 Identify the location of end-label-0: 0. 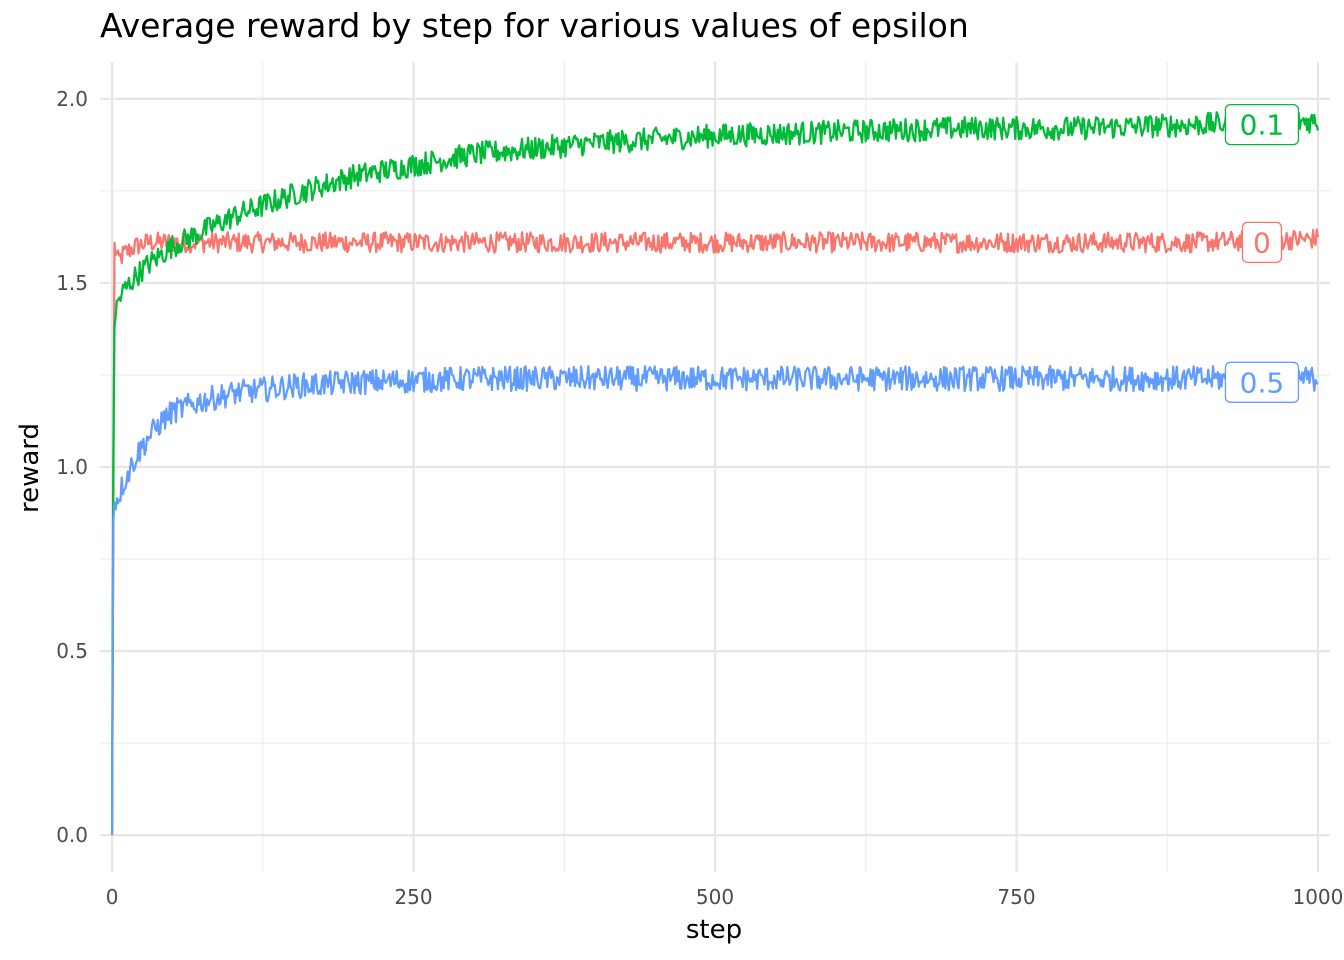
(1262, 242).